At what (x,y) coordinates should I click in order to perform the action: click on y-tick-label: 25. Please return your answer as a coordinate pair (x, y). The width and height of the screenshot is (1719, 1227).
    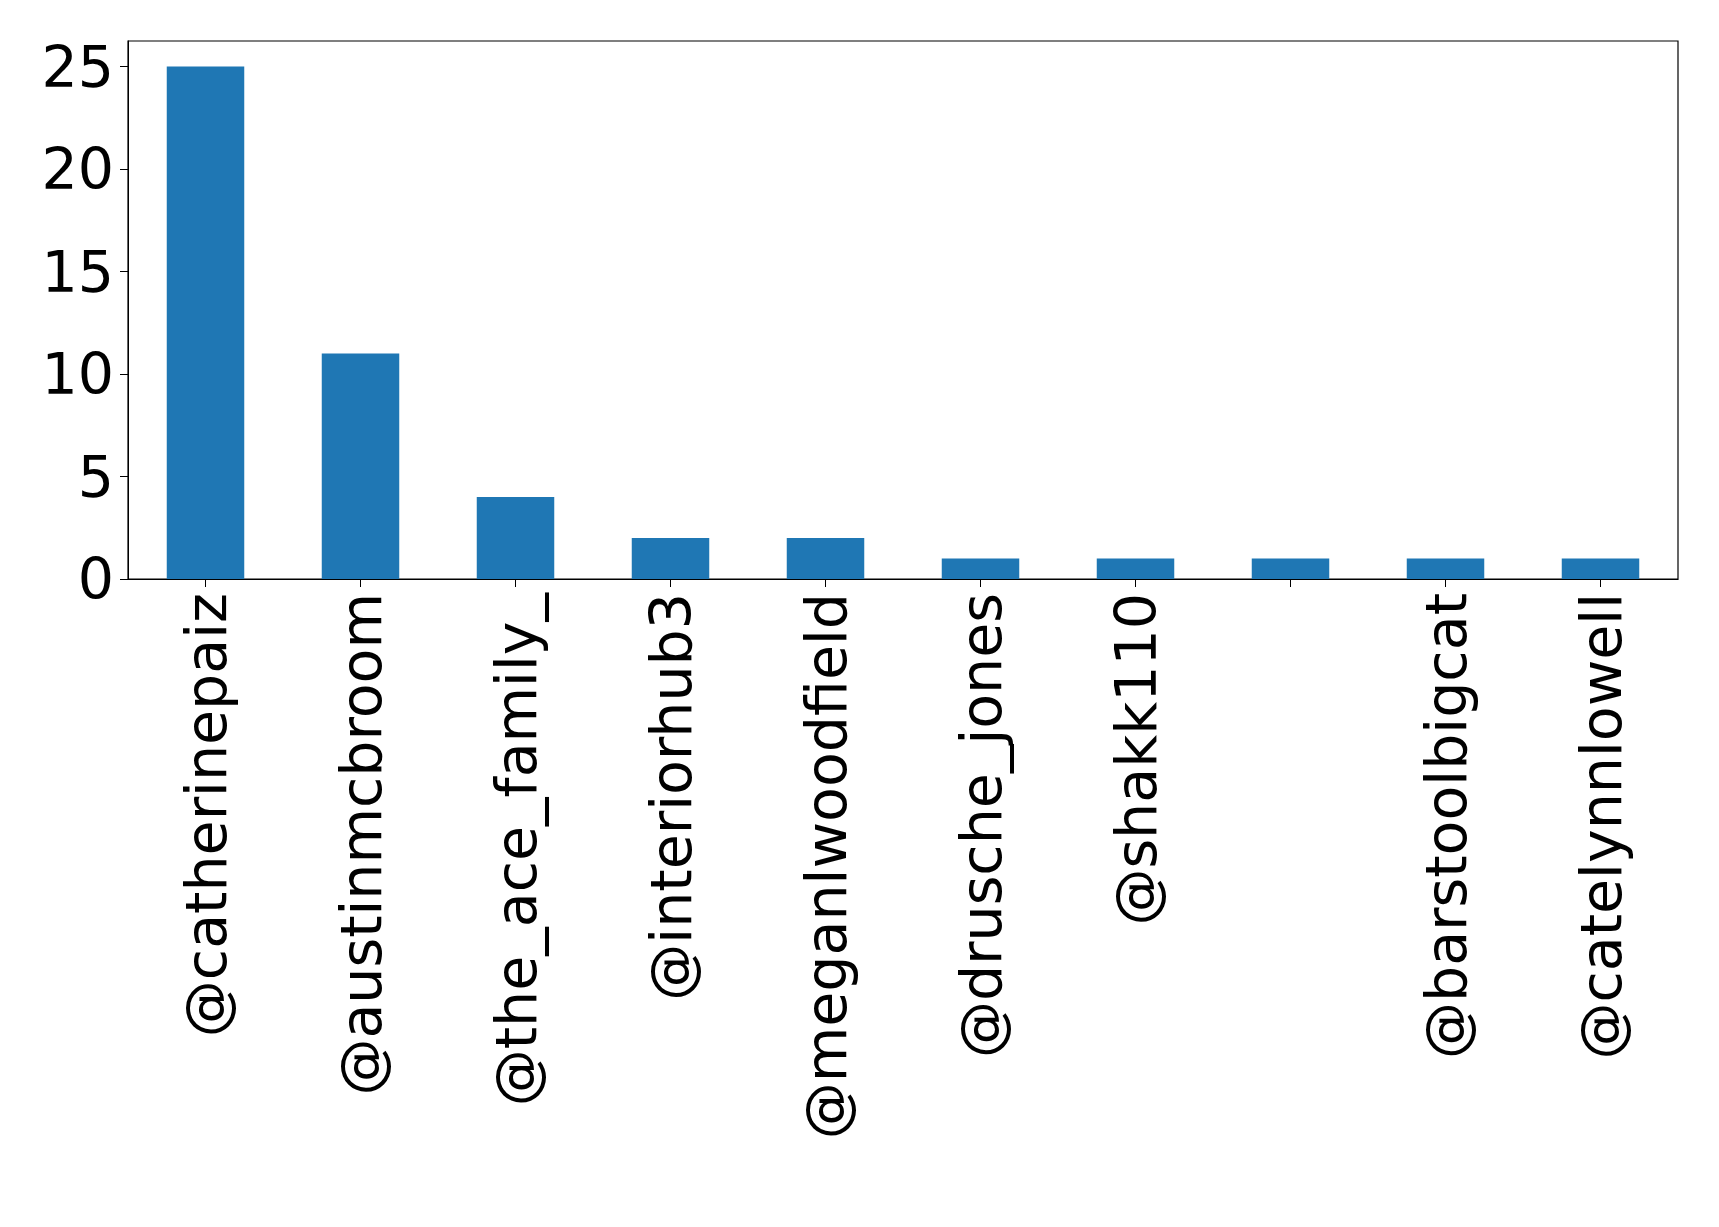
    Looking at the image, I should click on (77, 66).